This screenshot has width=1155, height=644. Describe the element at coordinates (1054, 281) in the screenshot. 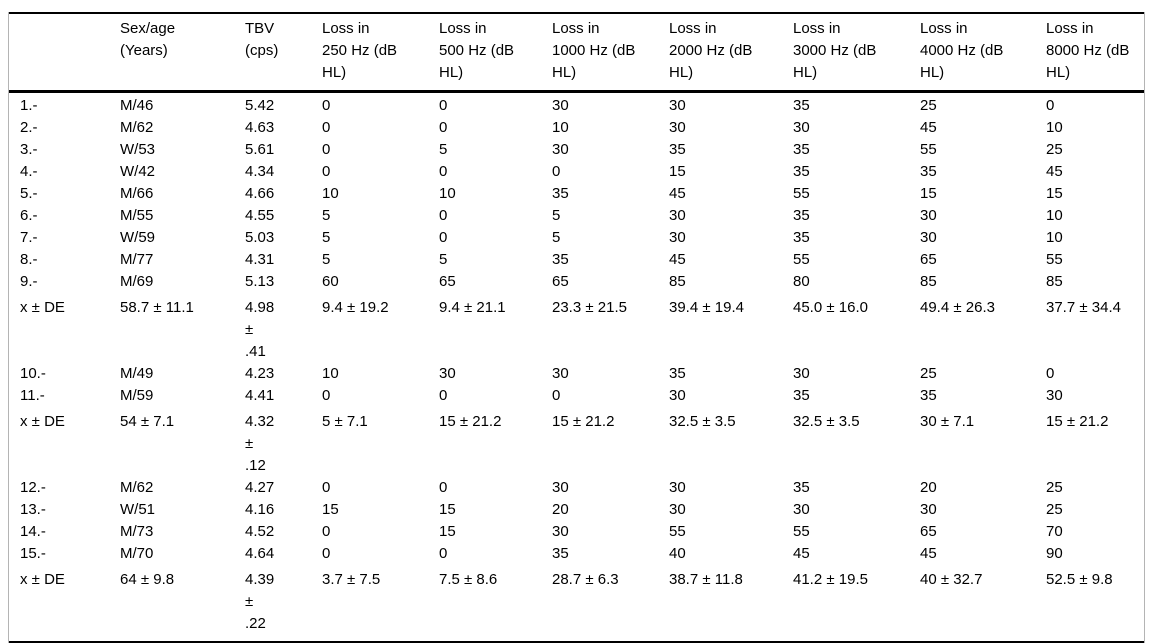

I see `table-cell: 85` at that location.